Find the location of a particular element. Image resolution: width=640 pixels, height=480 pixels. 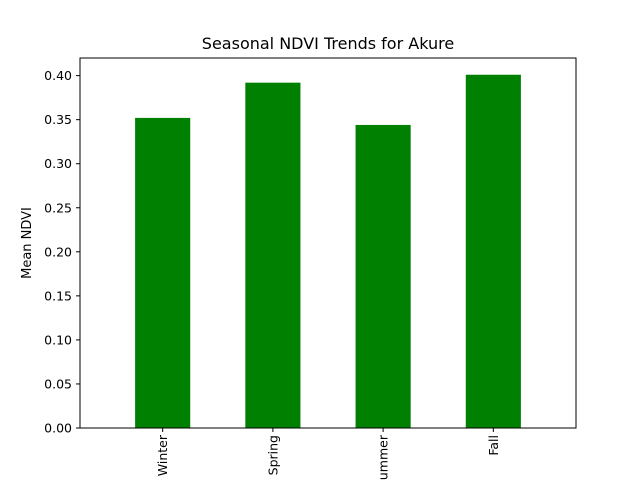

x-tick-label-fall: Fall is located at coordinates (493, 445).